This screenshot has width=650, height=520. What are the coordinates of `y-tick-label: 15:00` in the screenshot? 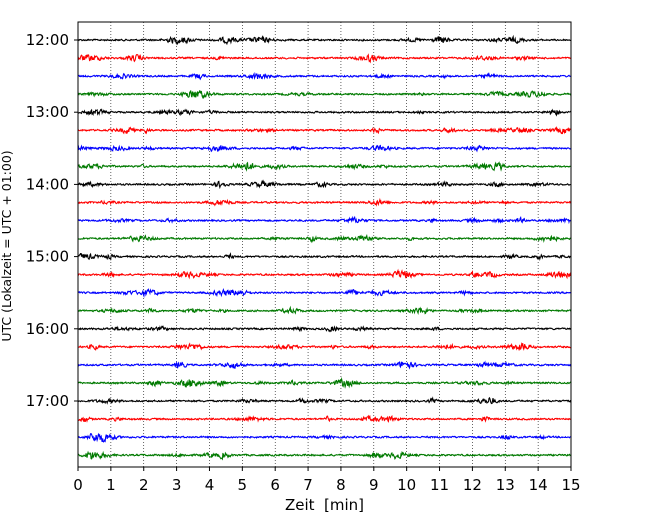 It's located at (47, 257).